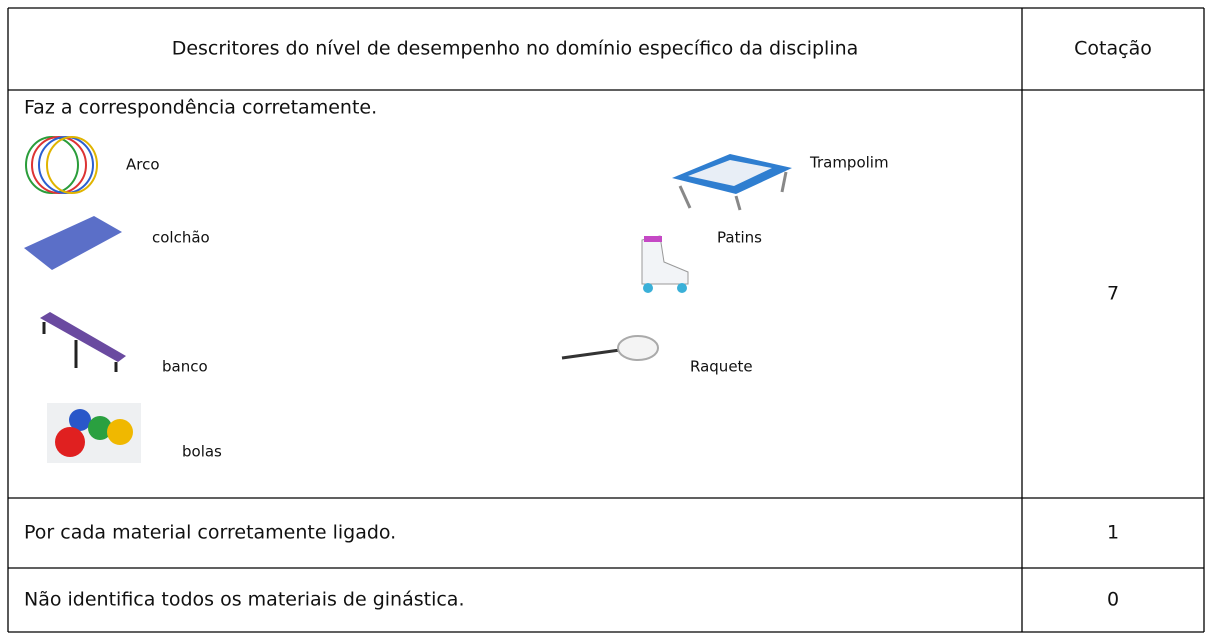 The height and width of the screenshot is (638, 1213). What do you see at coordinates (1113, 49) in the screenshot?
I see `header-score: Cotação` at bounding box center [1113, 49].